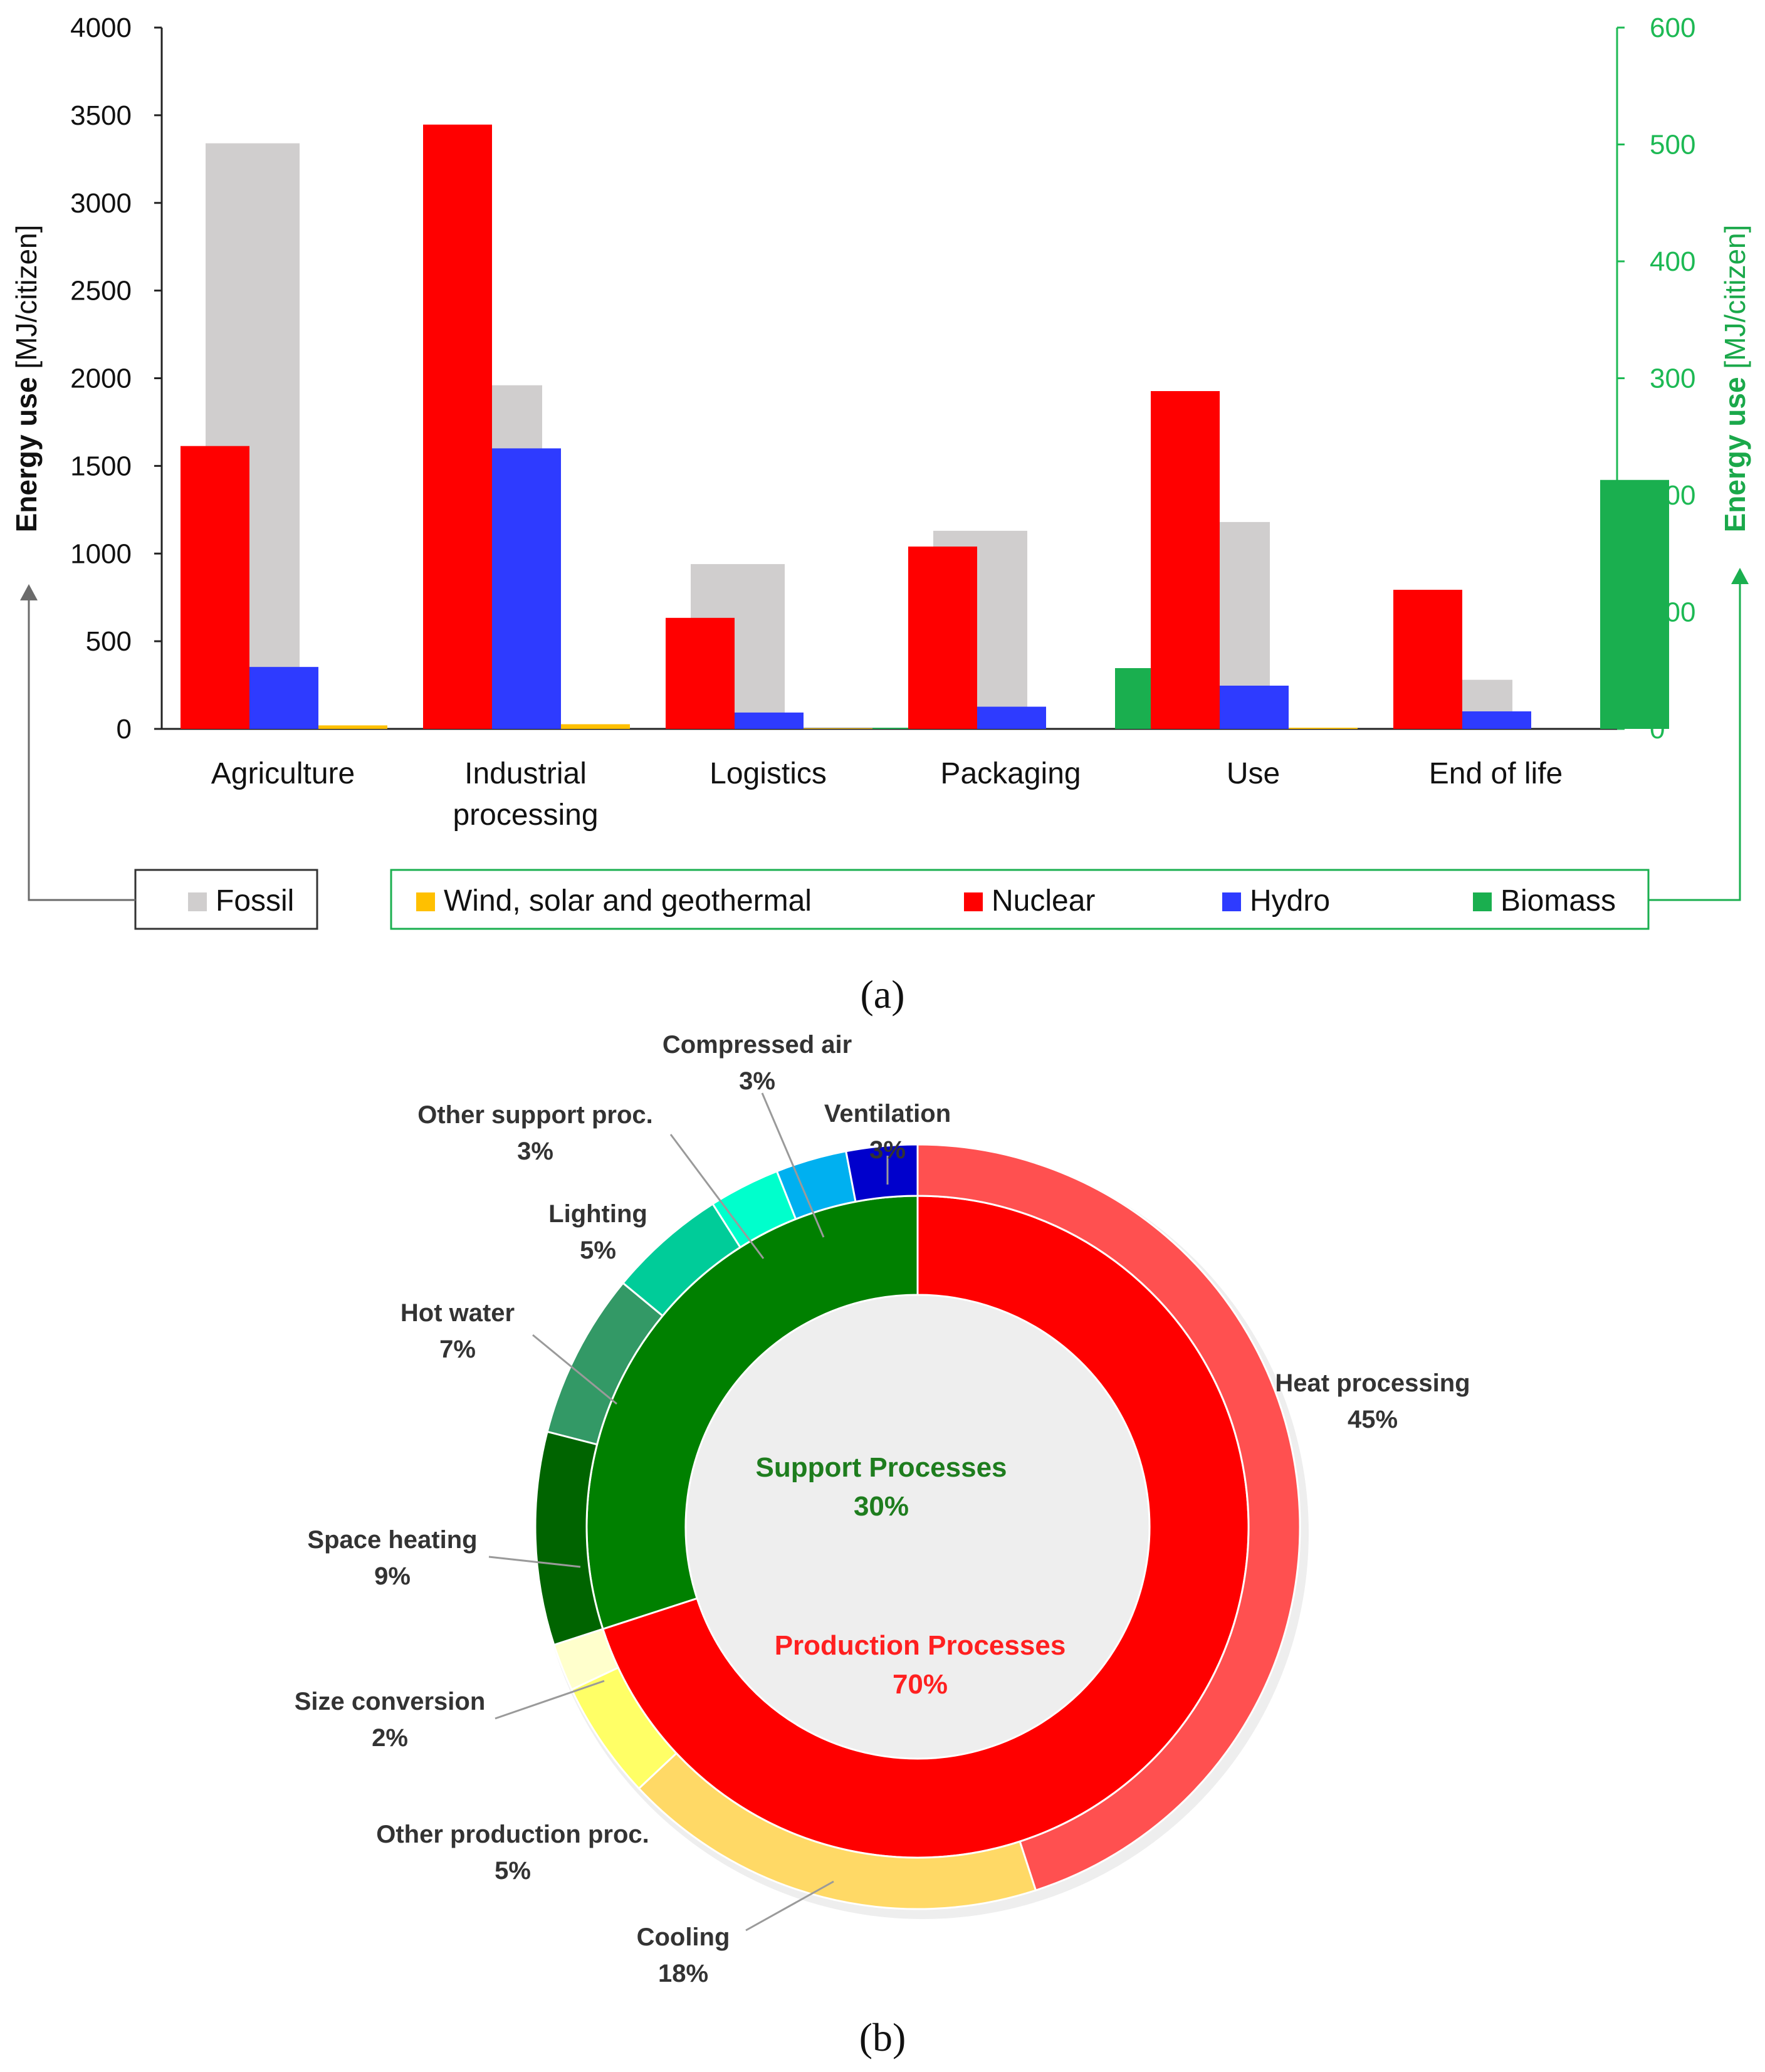 This screenshot has height=2072, width=1765. Describe the element at coordinates (1672, 379) in the screenshot. I see `secondary-tick-label: 300` at that location.